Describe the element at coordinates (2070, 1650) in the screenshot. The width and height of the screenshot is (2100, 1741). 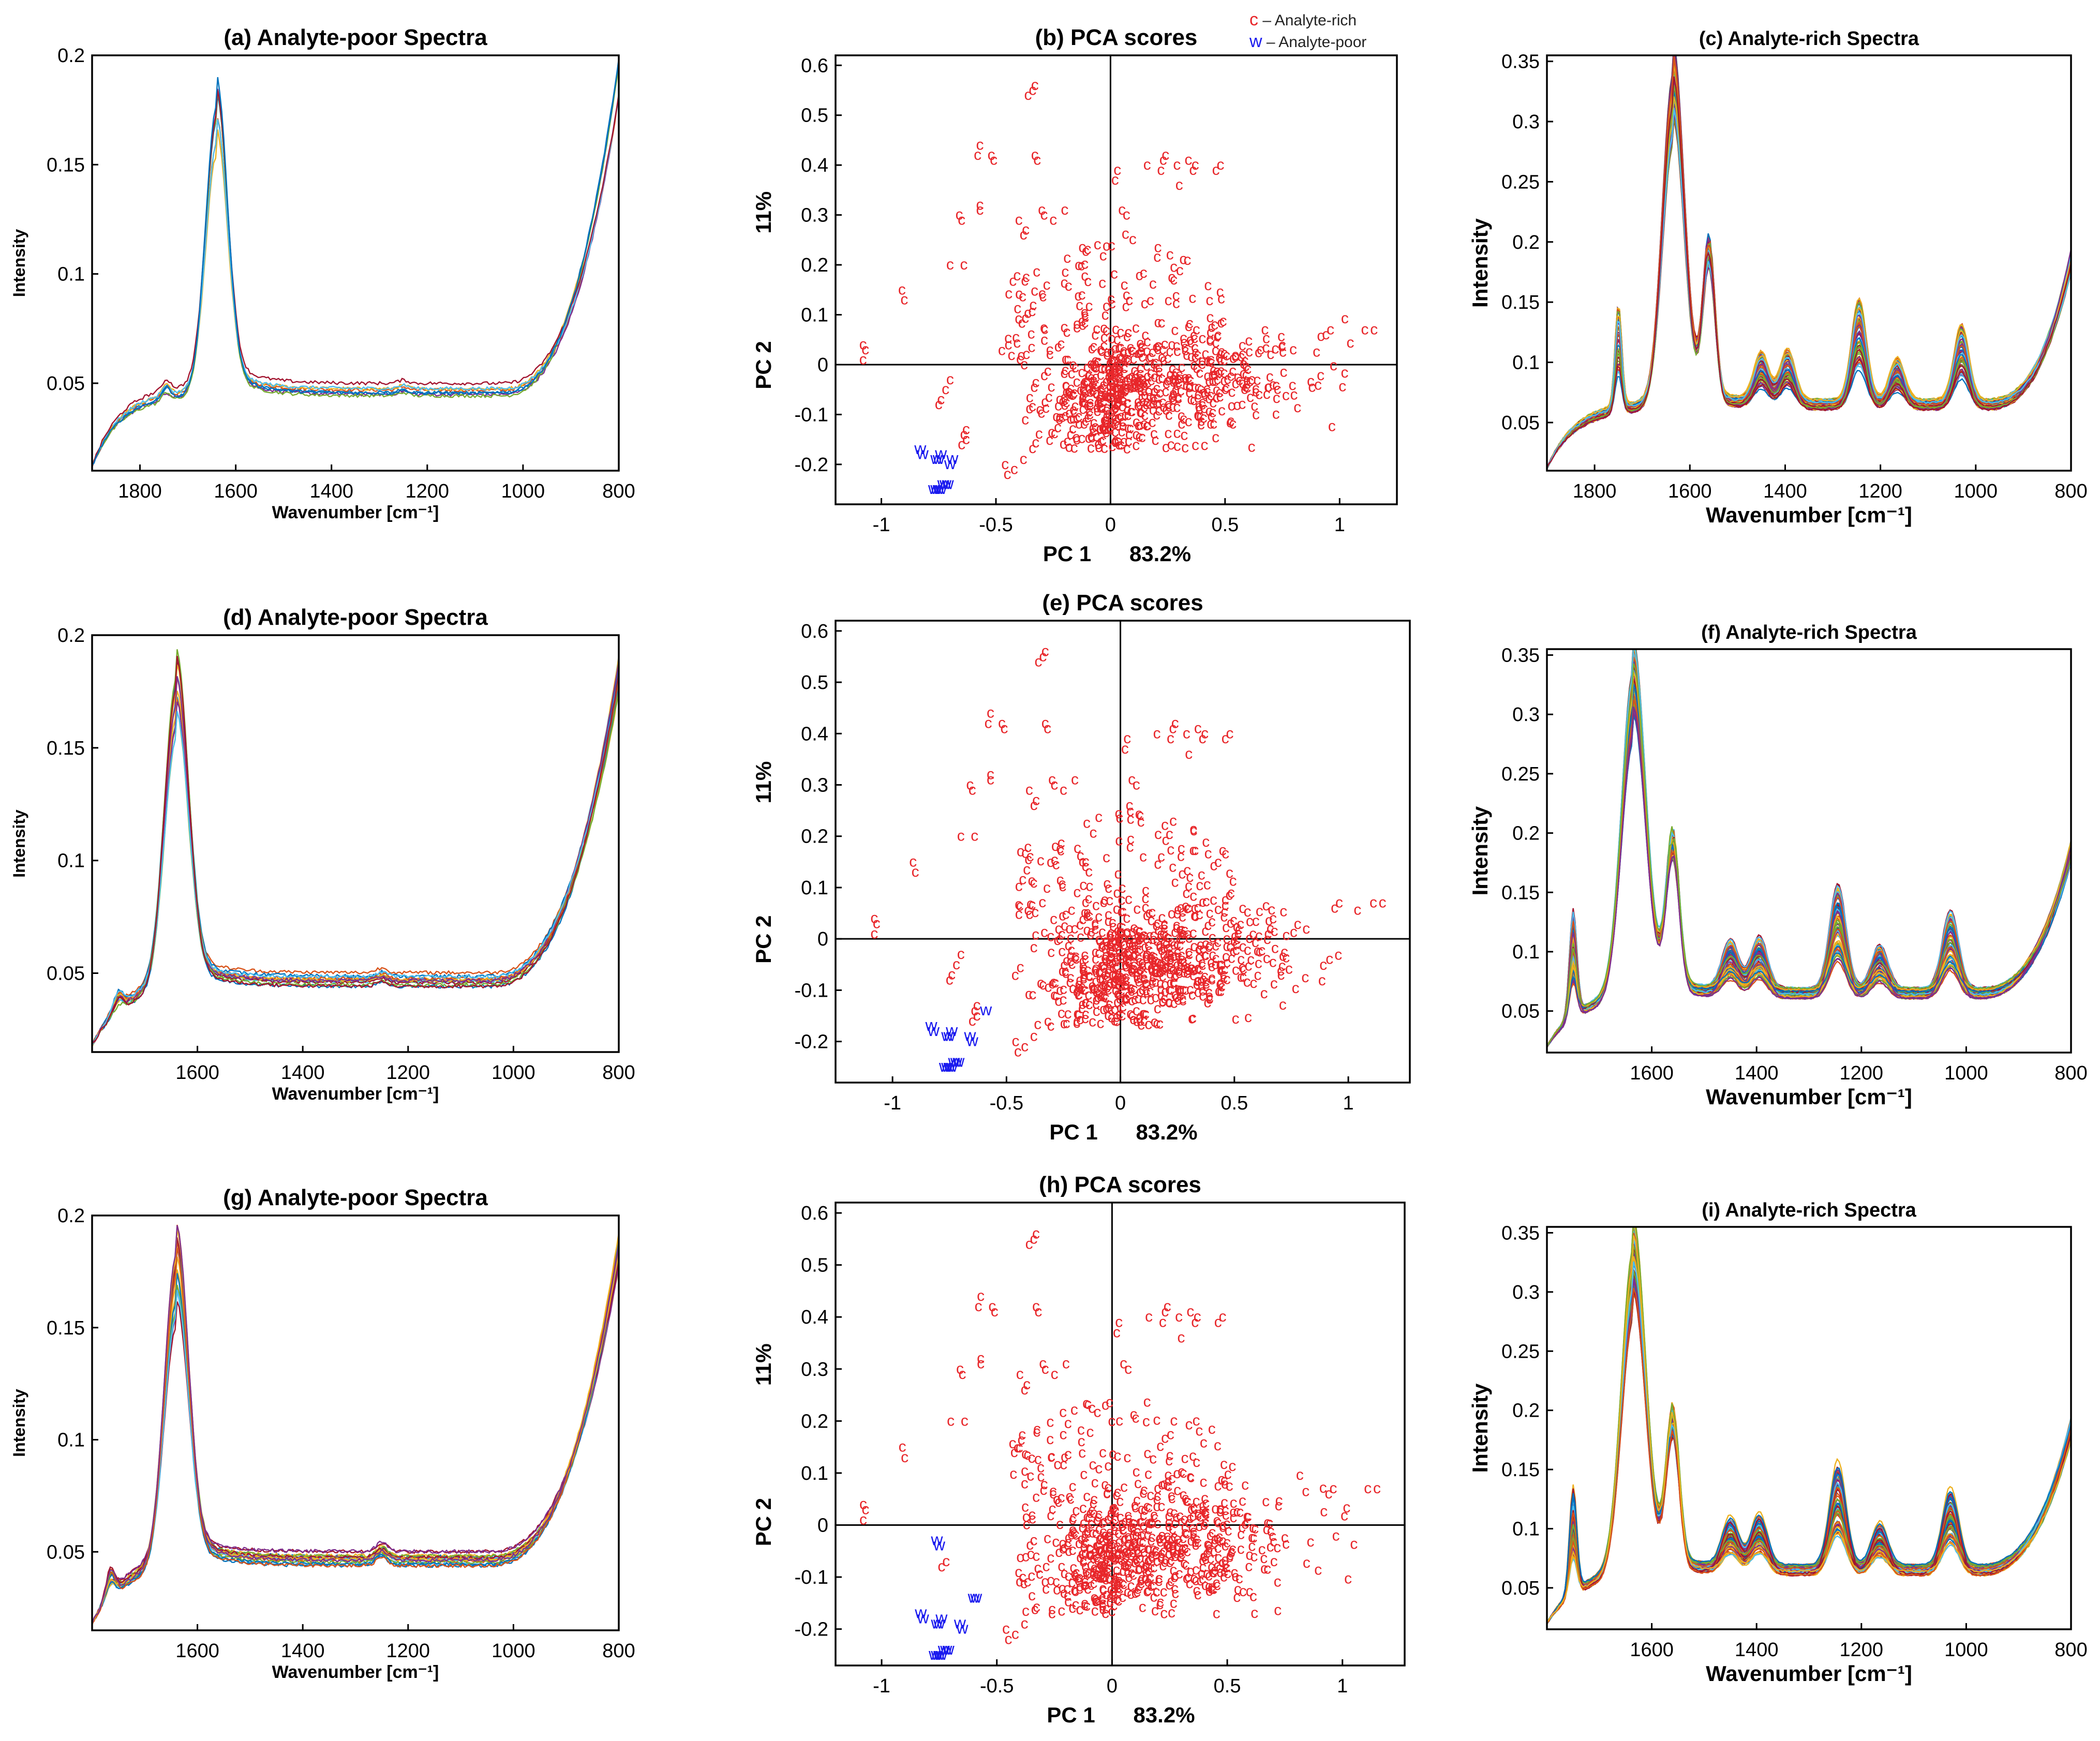
I see `x-tick-label: 800` at that location.